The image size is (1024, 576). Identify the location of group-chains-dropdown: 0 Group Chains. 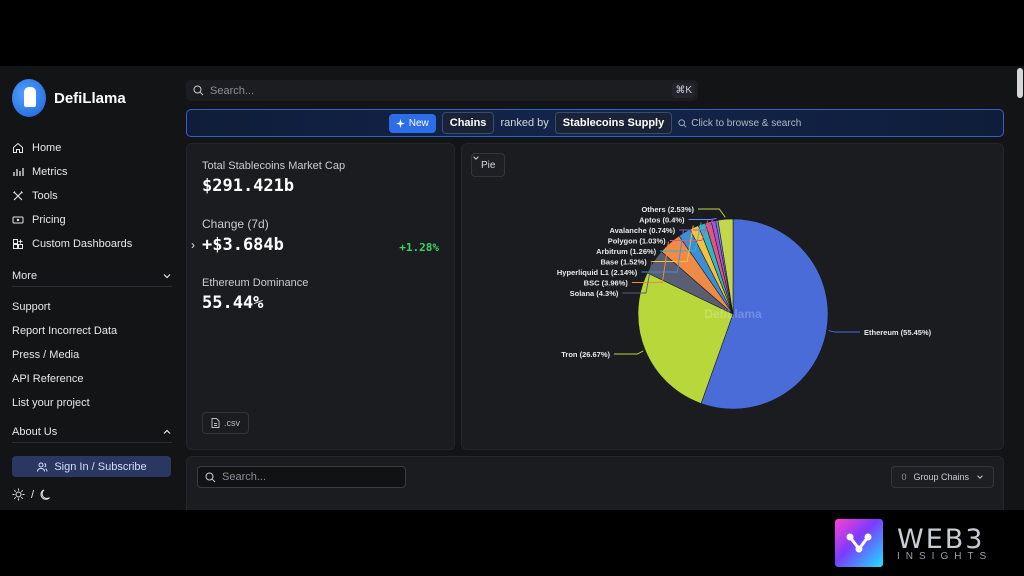
(942, 477).